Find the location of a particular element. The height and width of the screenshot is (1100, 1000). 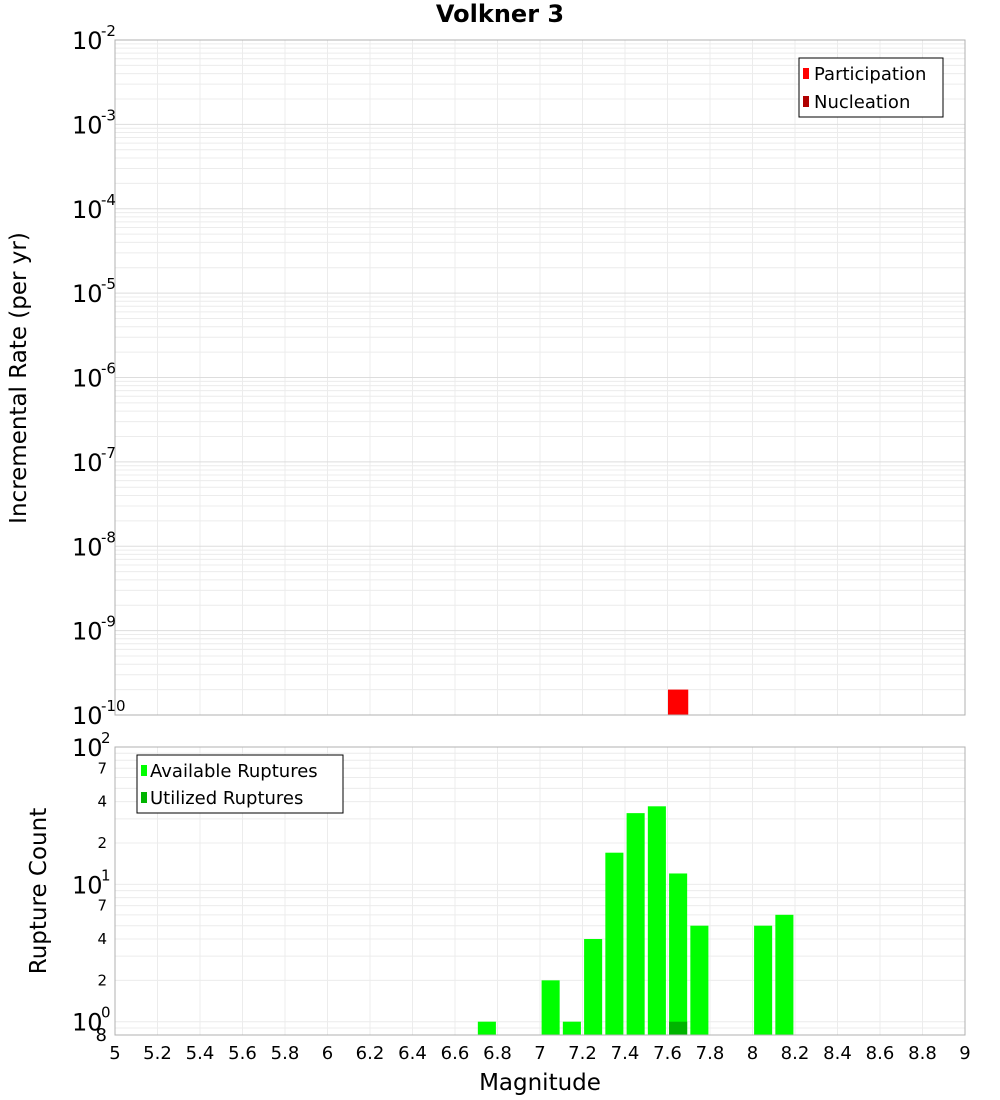

top-y-axis-label: Incremental Rate (per yr) is located at coordinates (19, 378).